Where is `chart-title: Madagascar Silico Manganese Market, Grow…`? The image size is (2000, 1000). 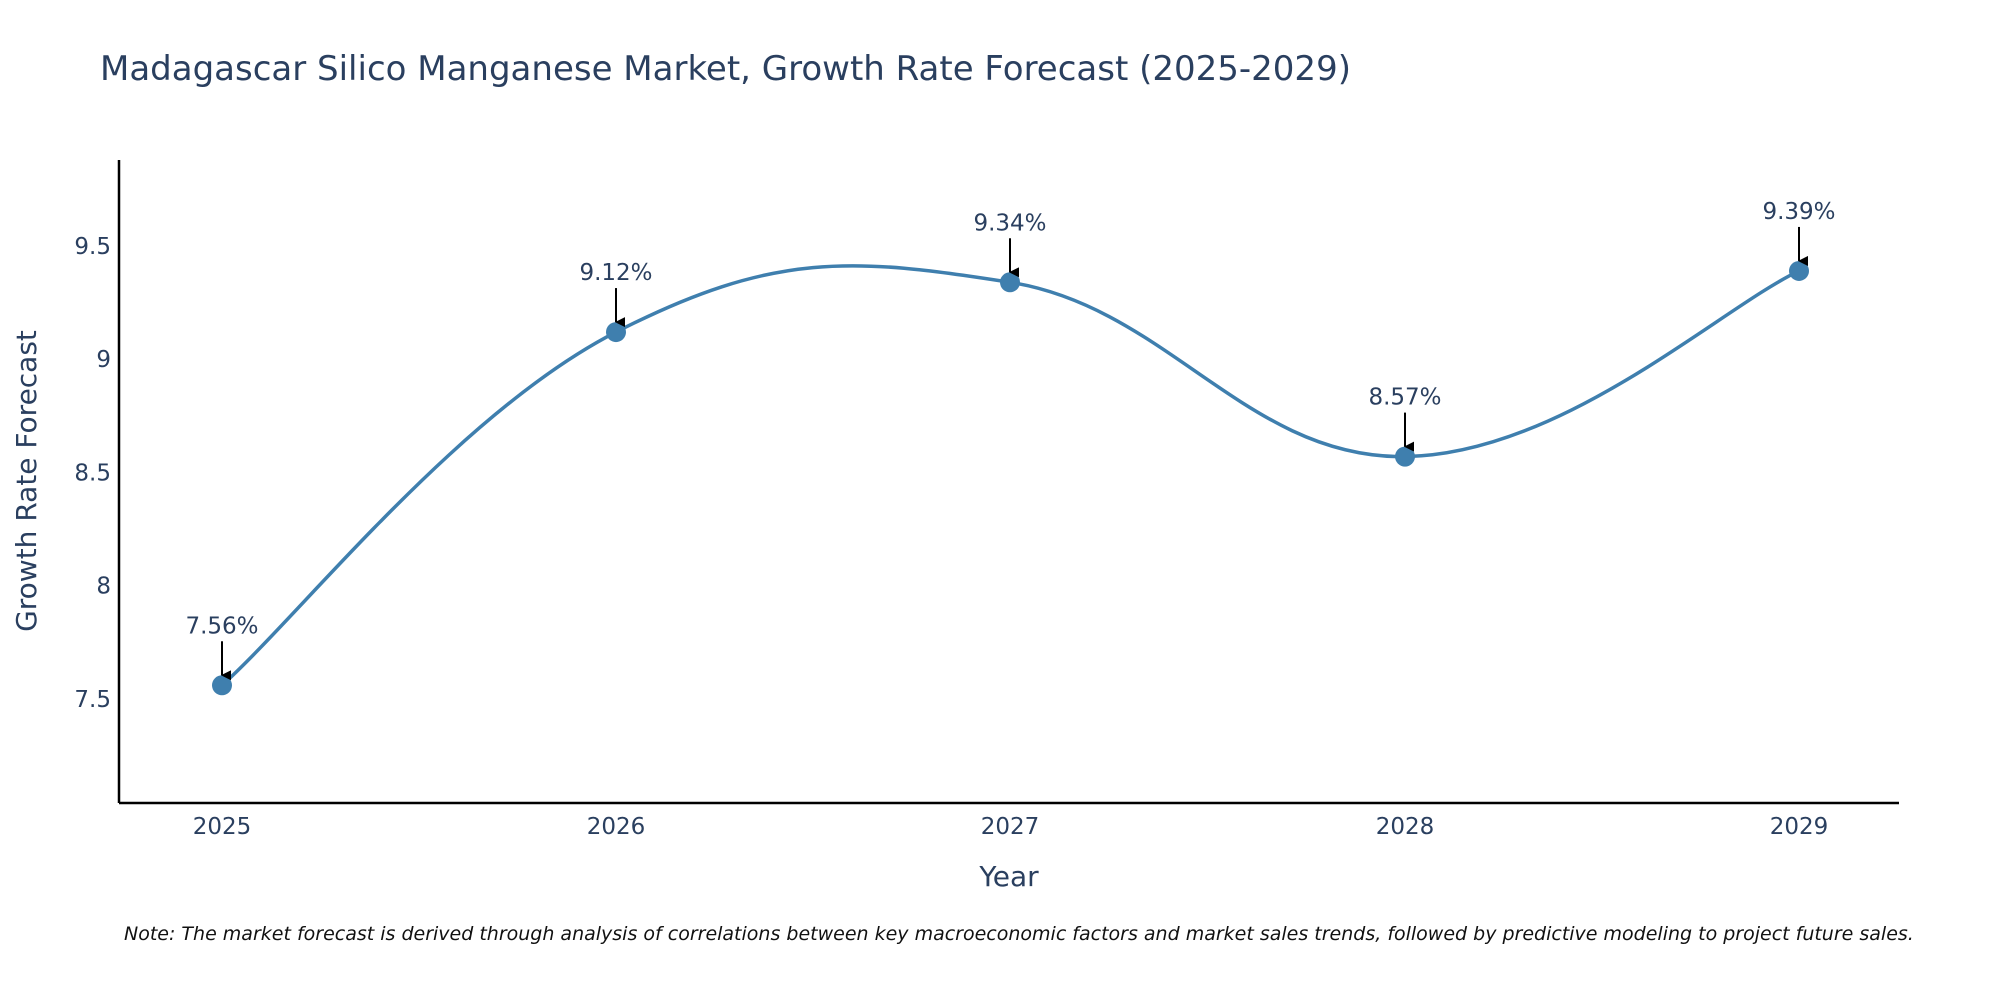 chart-title: Madagascar Silico Manganese Market, Grow… is located at coordinates (725, 69).